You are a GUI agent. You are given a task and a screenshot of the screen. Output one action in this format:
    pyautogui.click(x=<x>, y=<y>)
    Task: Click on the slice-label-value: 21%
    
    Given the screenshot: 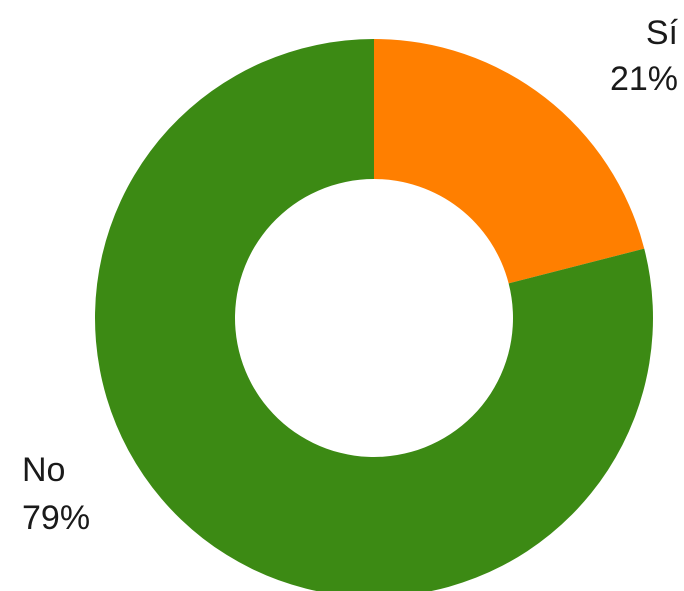 What is the action you would take?
    pyautogui.click(x=644, y=79)
    